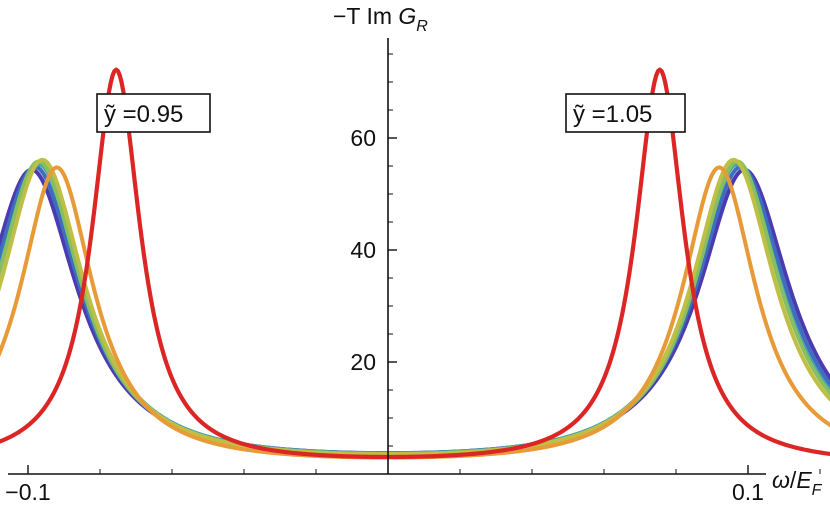 This screenshot has height=512, width=830. Describe the element at coordinates (363, 138) in the screenshot. I see `y-tick-label: 60` at that location.